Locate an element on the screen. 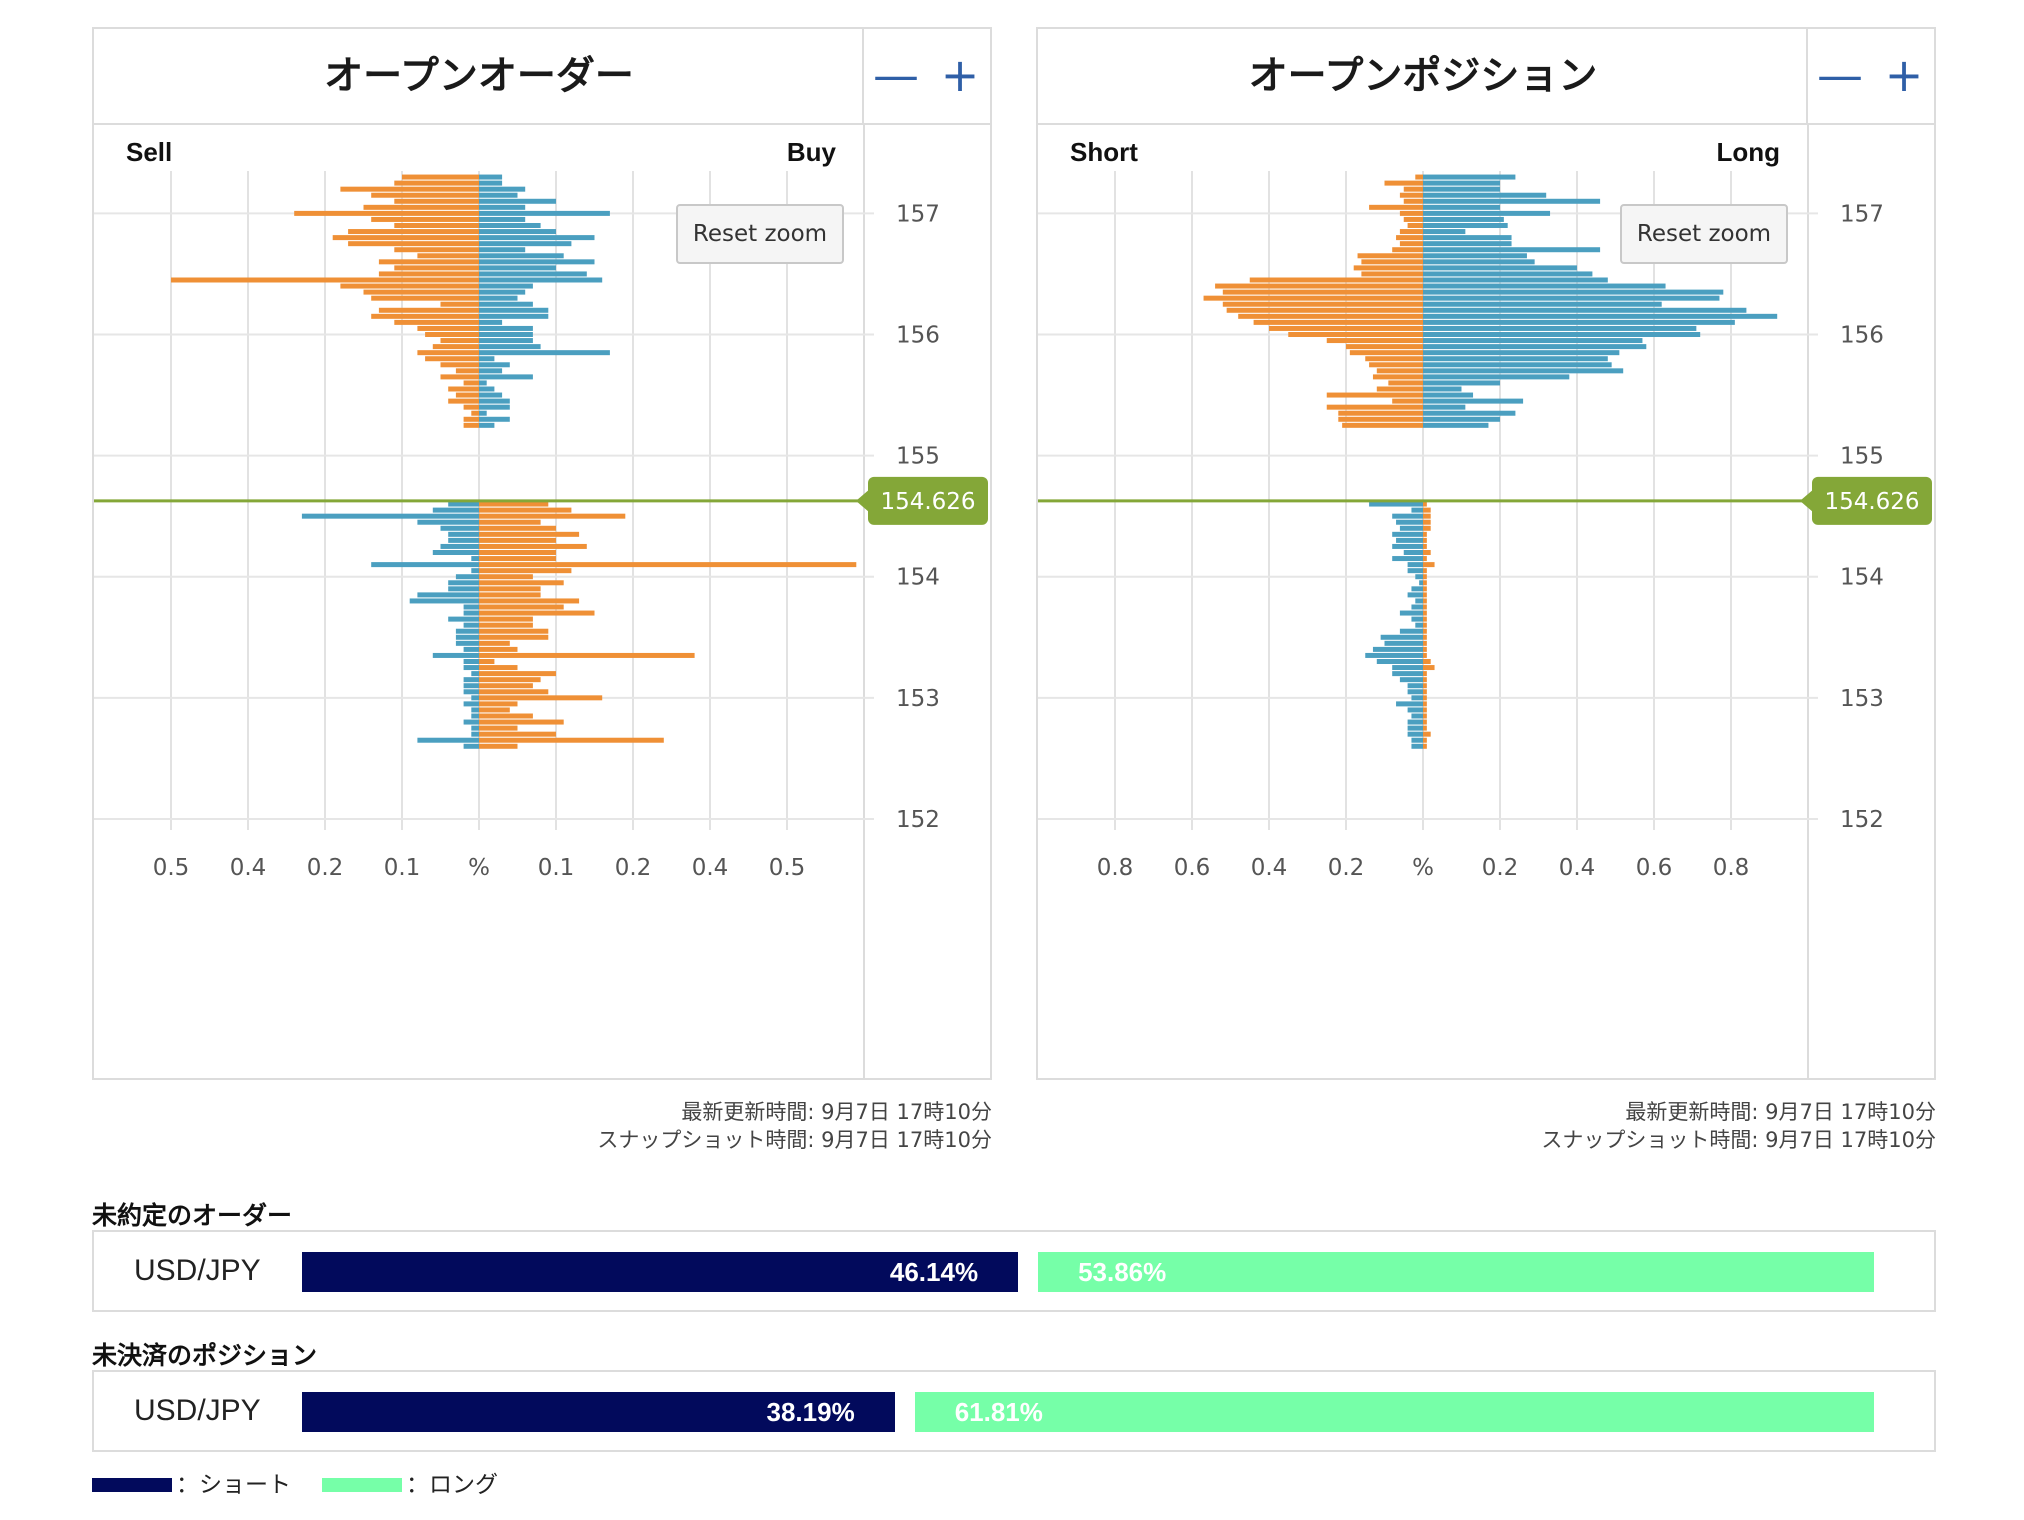 The width and height of the screenshot is (2024, 1520). current-price-pointer is located at coordinates (863, 500).